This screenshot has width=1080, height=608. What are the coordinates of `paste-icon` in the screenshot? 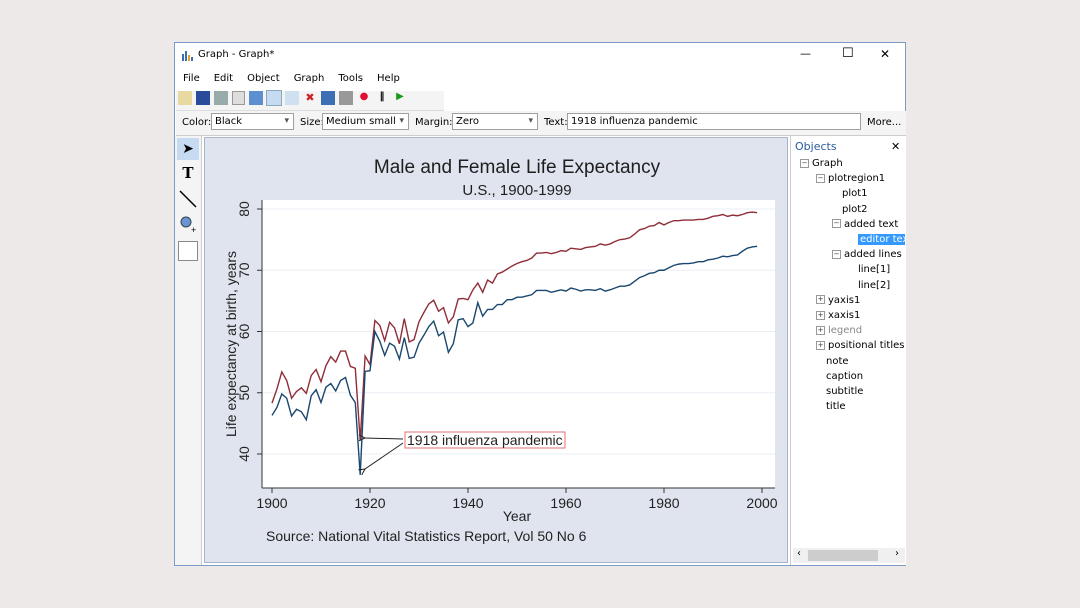 It's located at (256, 98).